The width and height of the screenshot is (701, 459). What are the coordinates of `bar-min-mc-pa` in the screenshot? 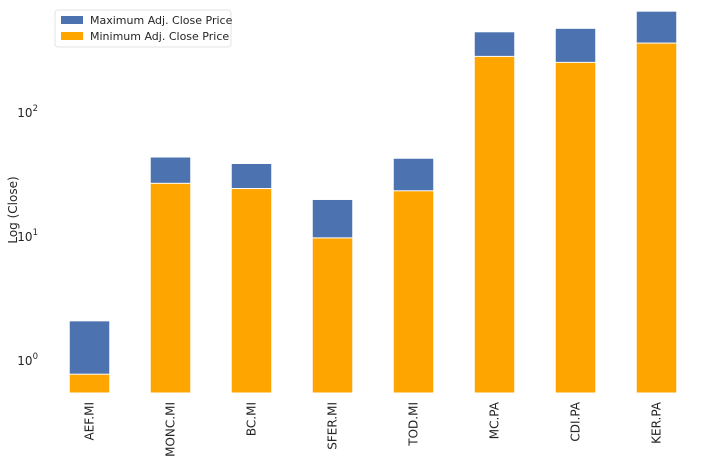 It's located at (494, 224).